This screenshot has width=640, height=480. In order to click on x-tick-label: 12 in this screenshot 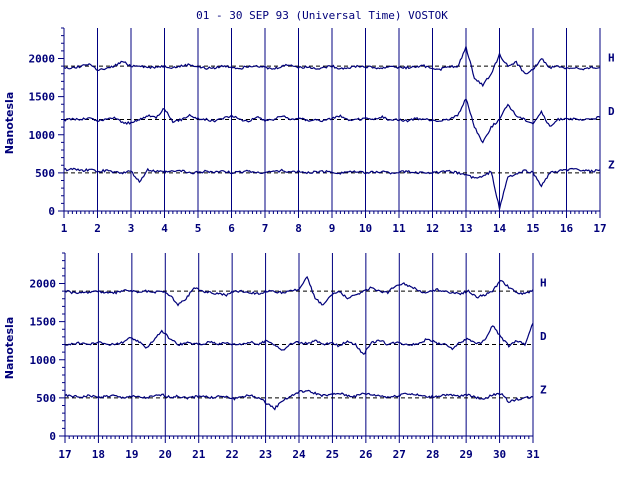, I will do `click(432, 228)`.